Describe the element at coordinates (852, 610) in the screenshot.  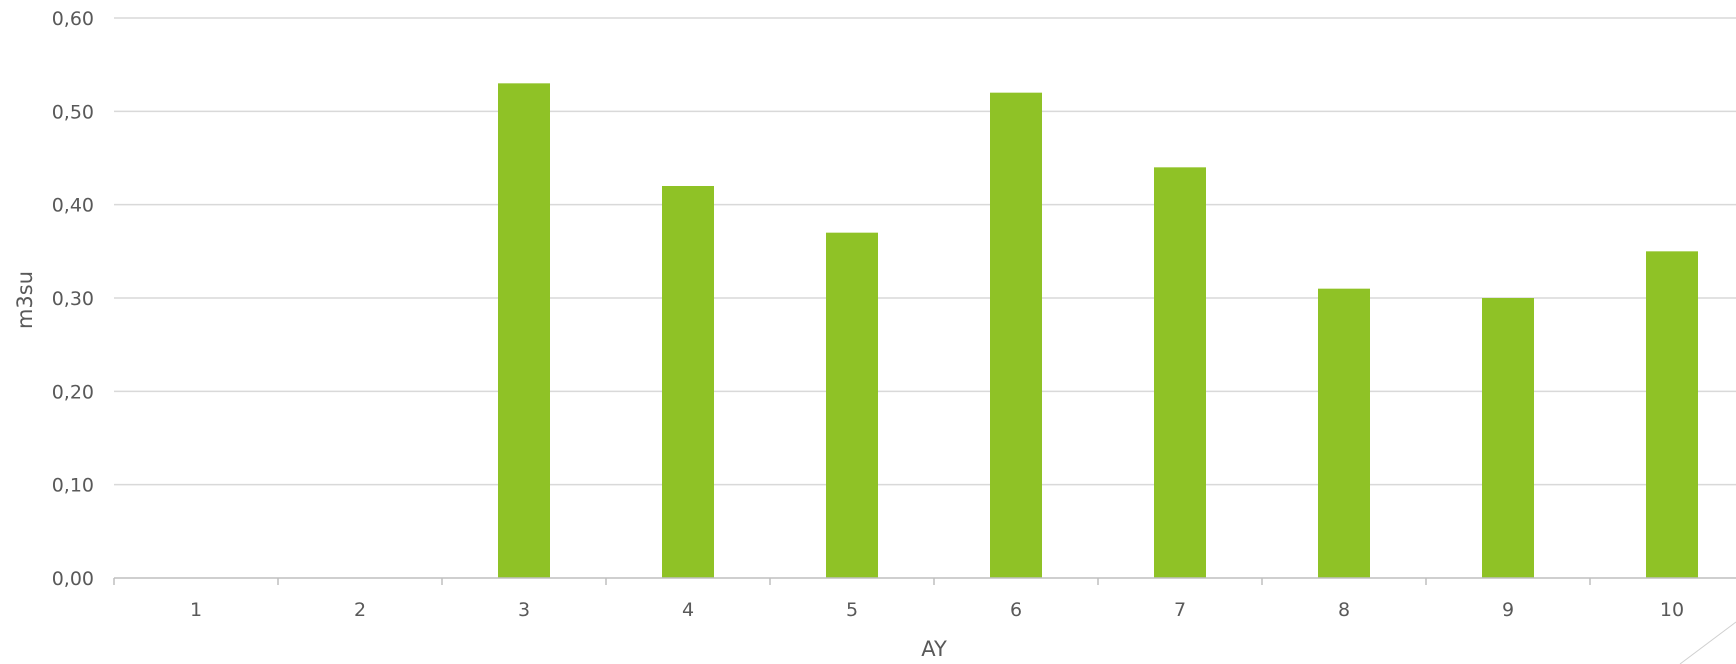
I see `x-tick-label: 5` at that location.